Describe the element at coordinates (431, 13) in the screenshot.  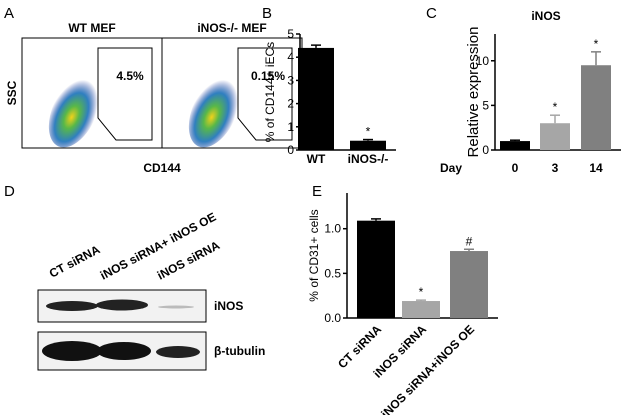
I see `panel-letter: C` at that location.